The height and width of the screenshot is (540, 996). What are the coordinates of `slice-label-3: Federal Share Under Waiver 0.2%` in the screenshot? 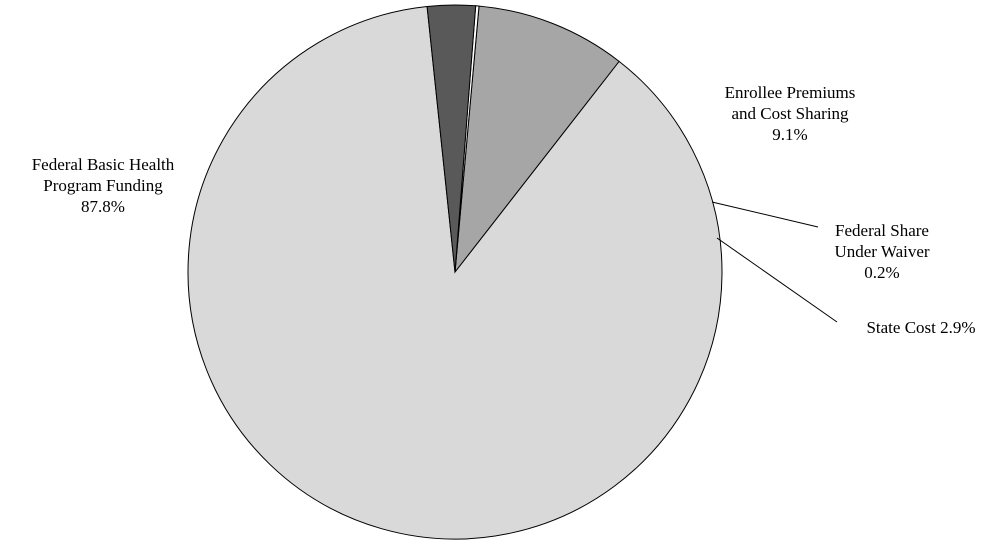 It's located at (881, 251).